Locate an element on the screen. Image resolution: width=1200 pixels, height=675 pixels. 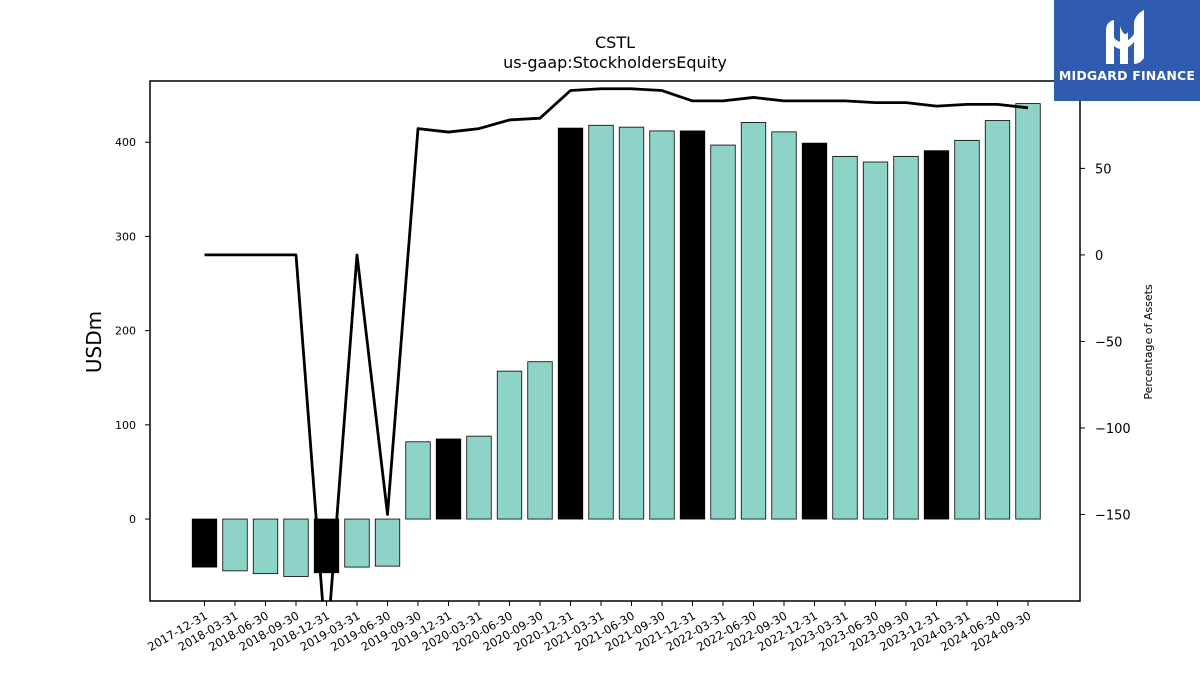
midgard-finance-logo: MIDGARD FINANCE is located at coordinates (1127, 50).